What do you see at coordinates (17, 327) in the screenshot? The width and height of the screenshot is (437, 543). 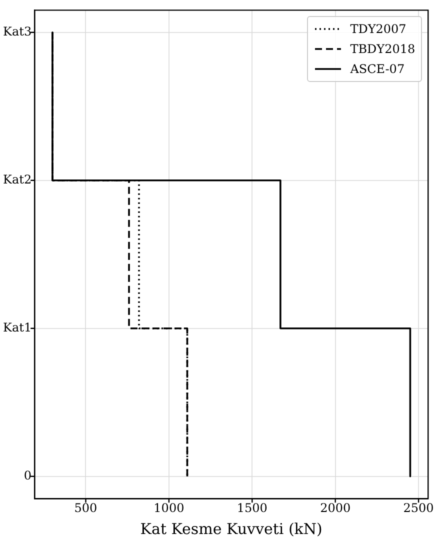 I see `y-tick-label: Kat1` at bounding box center [17, 327].